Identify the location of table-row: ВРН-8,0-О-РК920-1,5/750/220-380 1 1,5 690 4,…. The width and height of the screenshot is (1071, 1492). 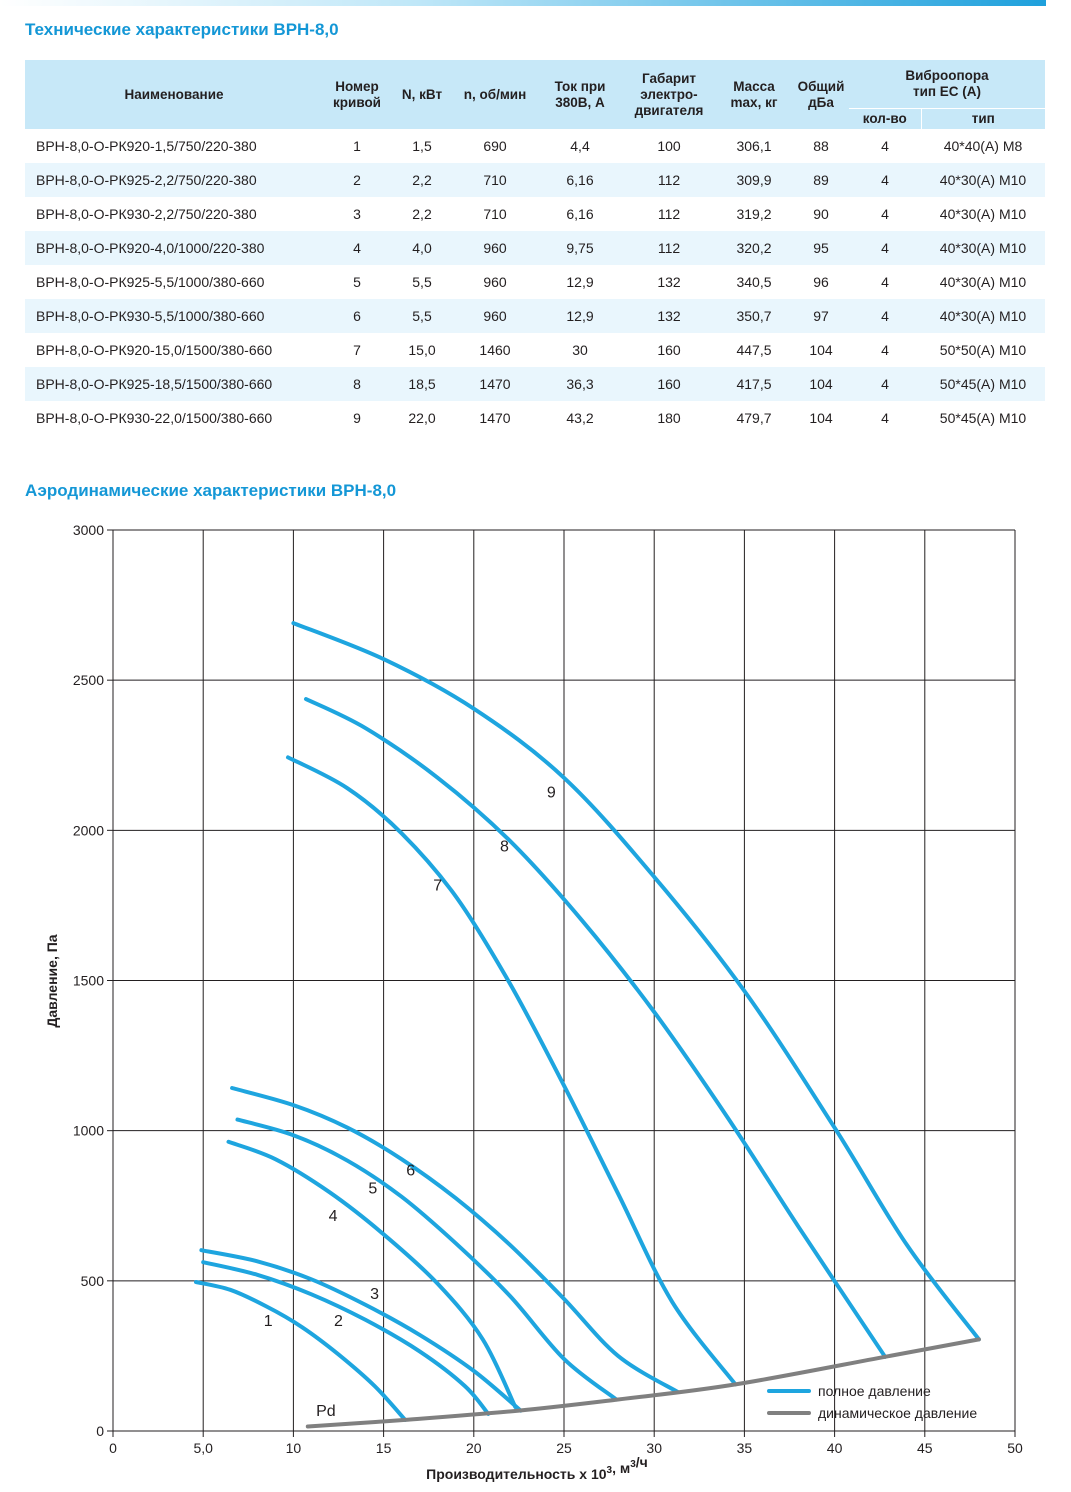
(535, 146).